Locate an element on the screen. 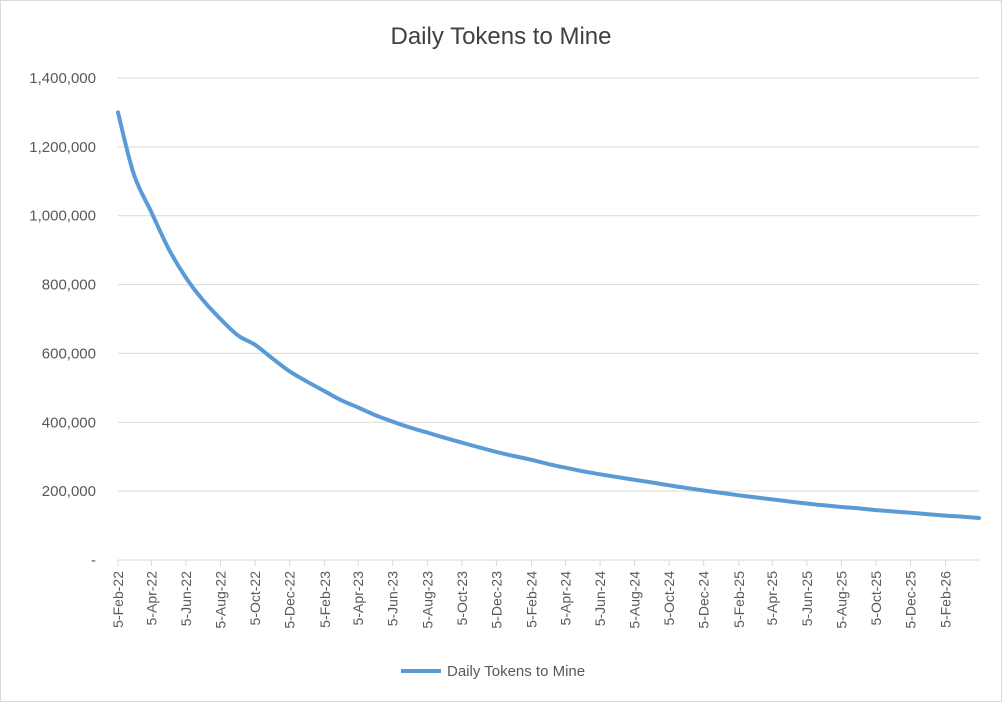 The height and width of the screenshot is (702, 1002). x-tick-label: 5-Apr-22 is located at coordinates (151, 598).